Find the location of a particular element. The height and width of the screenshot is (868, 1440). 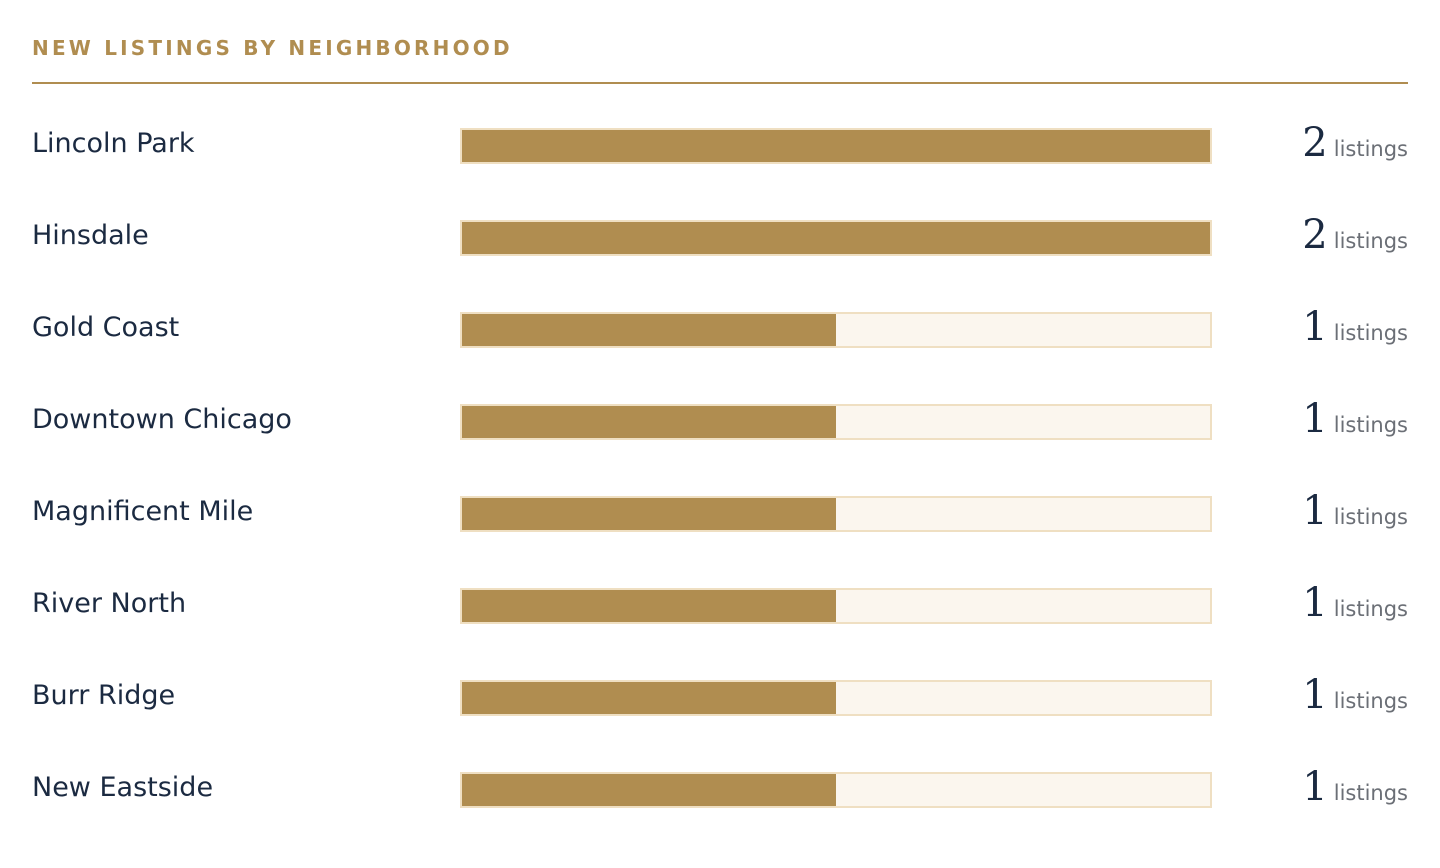

neighborhood-row: River North 1 listings is located at coordinates (720, 608).